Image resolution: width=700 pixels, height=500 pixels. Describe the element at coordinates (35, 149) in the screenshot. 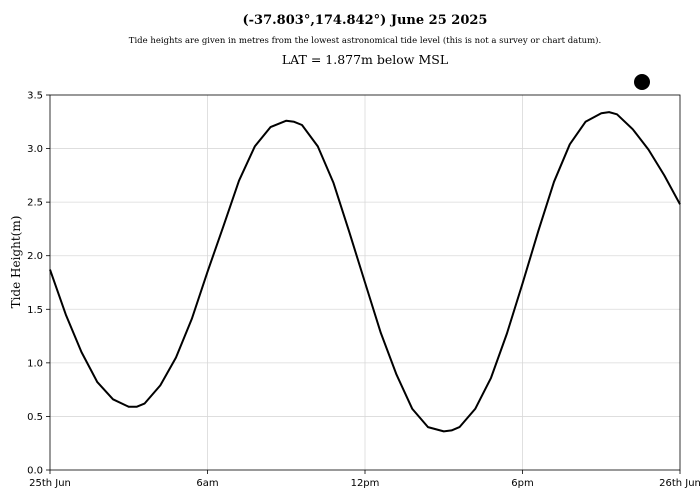

I see `y-tick-label: 3.0` at that location.